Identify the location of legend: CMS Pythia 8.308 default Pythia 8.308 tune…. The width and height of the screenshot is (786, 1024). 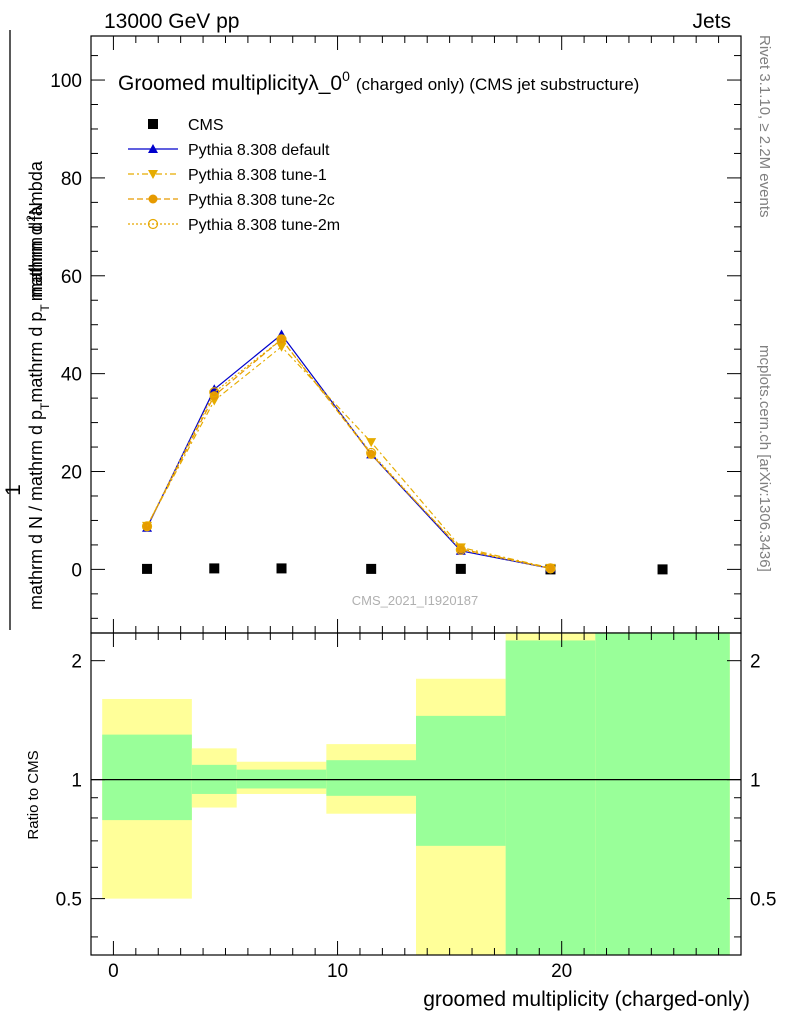
(234, 175).